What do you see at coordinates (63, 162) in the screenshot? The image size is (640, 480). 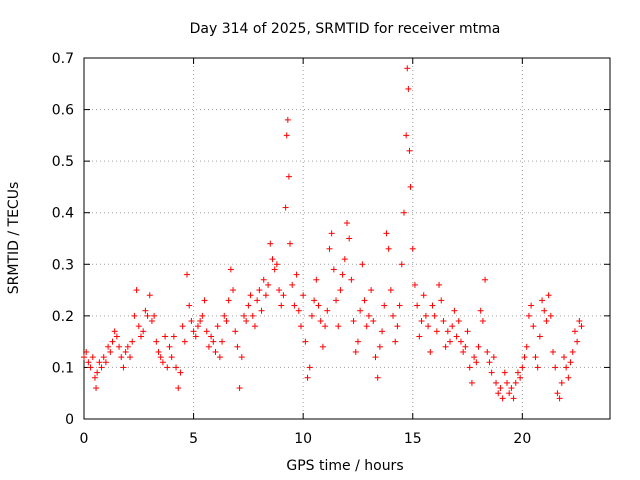 I see `y-tick-label: 0.5` at bounding box center [63, 162].